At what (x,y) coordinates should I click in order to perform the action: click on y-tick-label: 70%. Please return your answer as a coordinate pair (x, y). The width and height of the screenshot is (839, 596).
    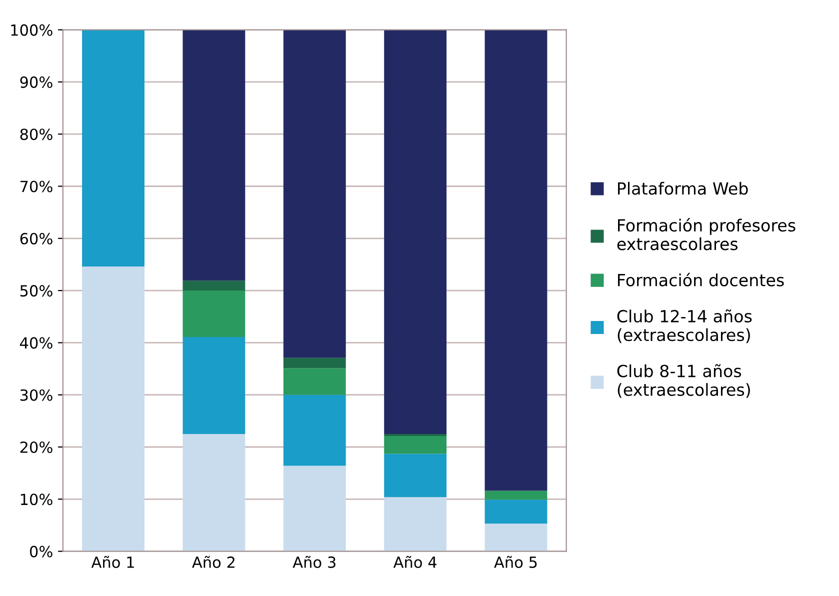
    Looking at the image, I should click on (36, 186).